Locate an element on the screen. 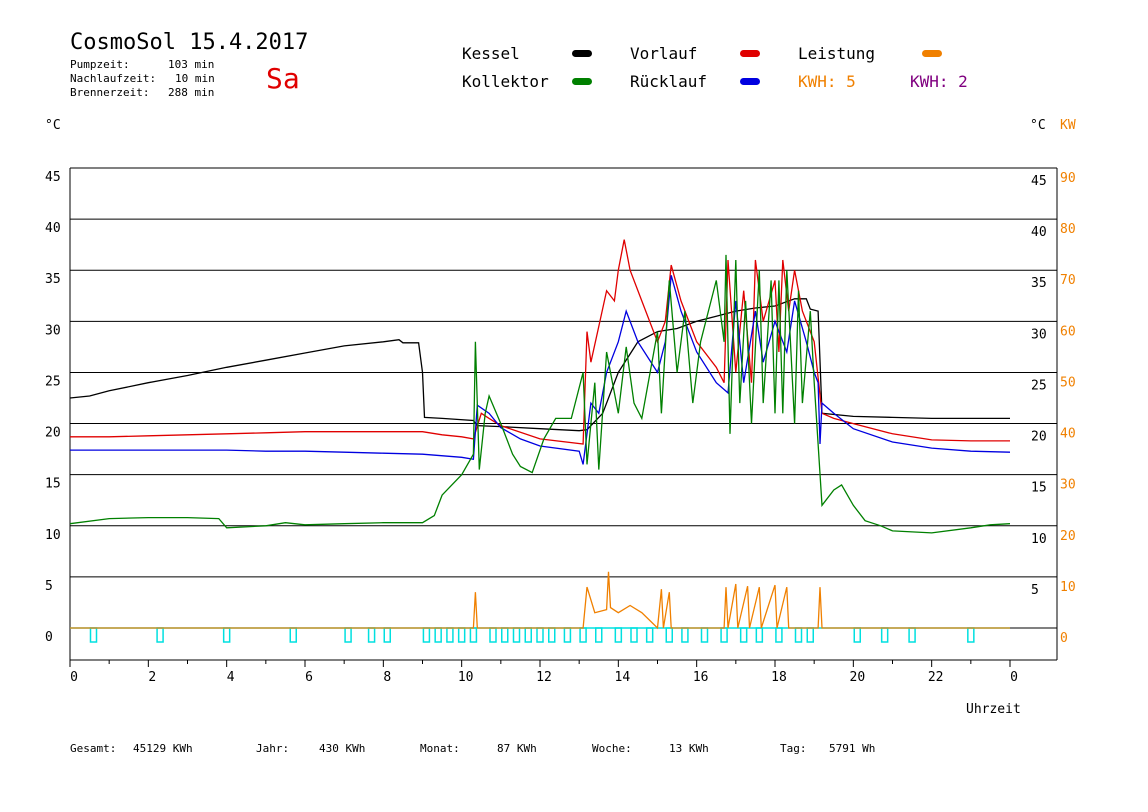  y-right-tick-label: 20 is located at coordinates (1039, 437).